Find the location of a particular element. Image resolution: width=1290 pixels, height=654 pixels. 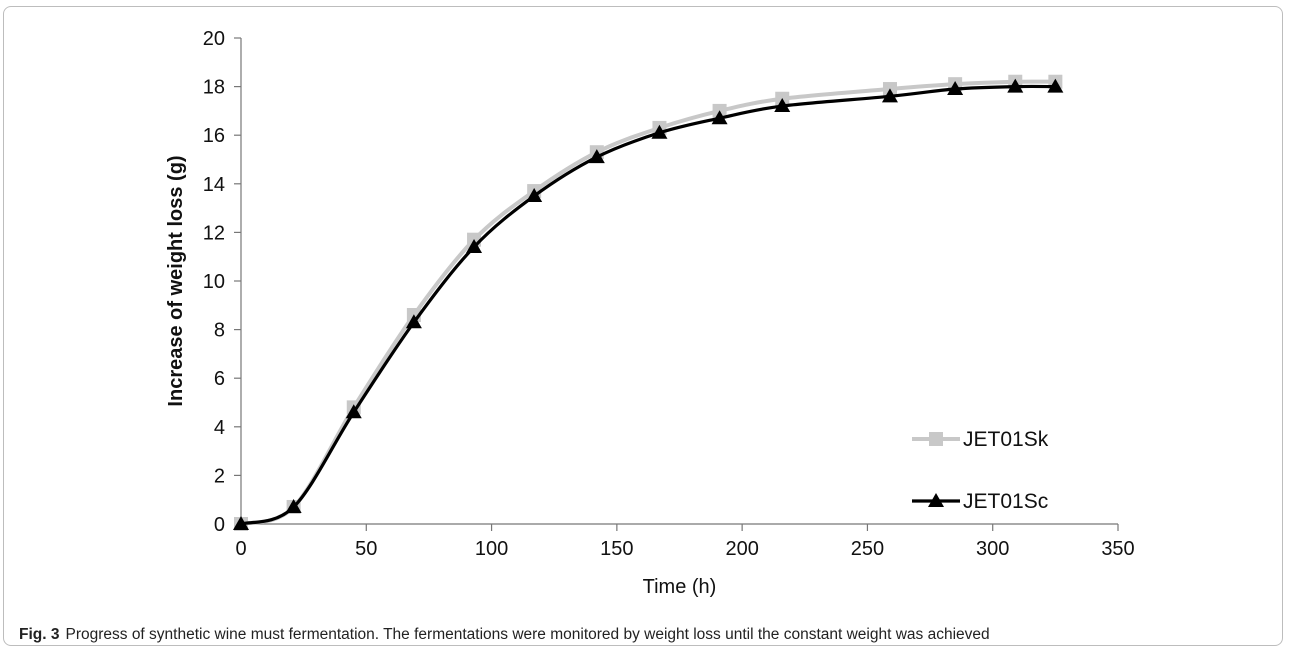

x-tick-label: 250 is located at coordinates (867, 549).